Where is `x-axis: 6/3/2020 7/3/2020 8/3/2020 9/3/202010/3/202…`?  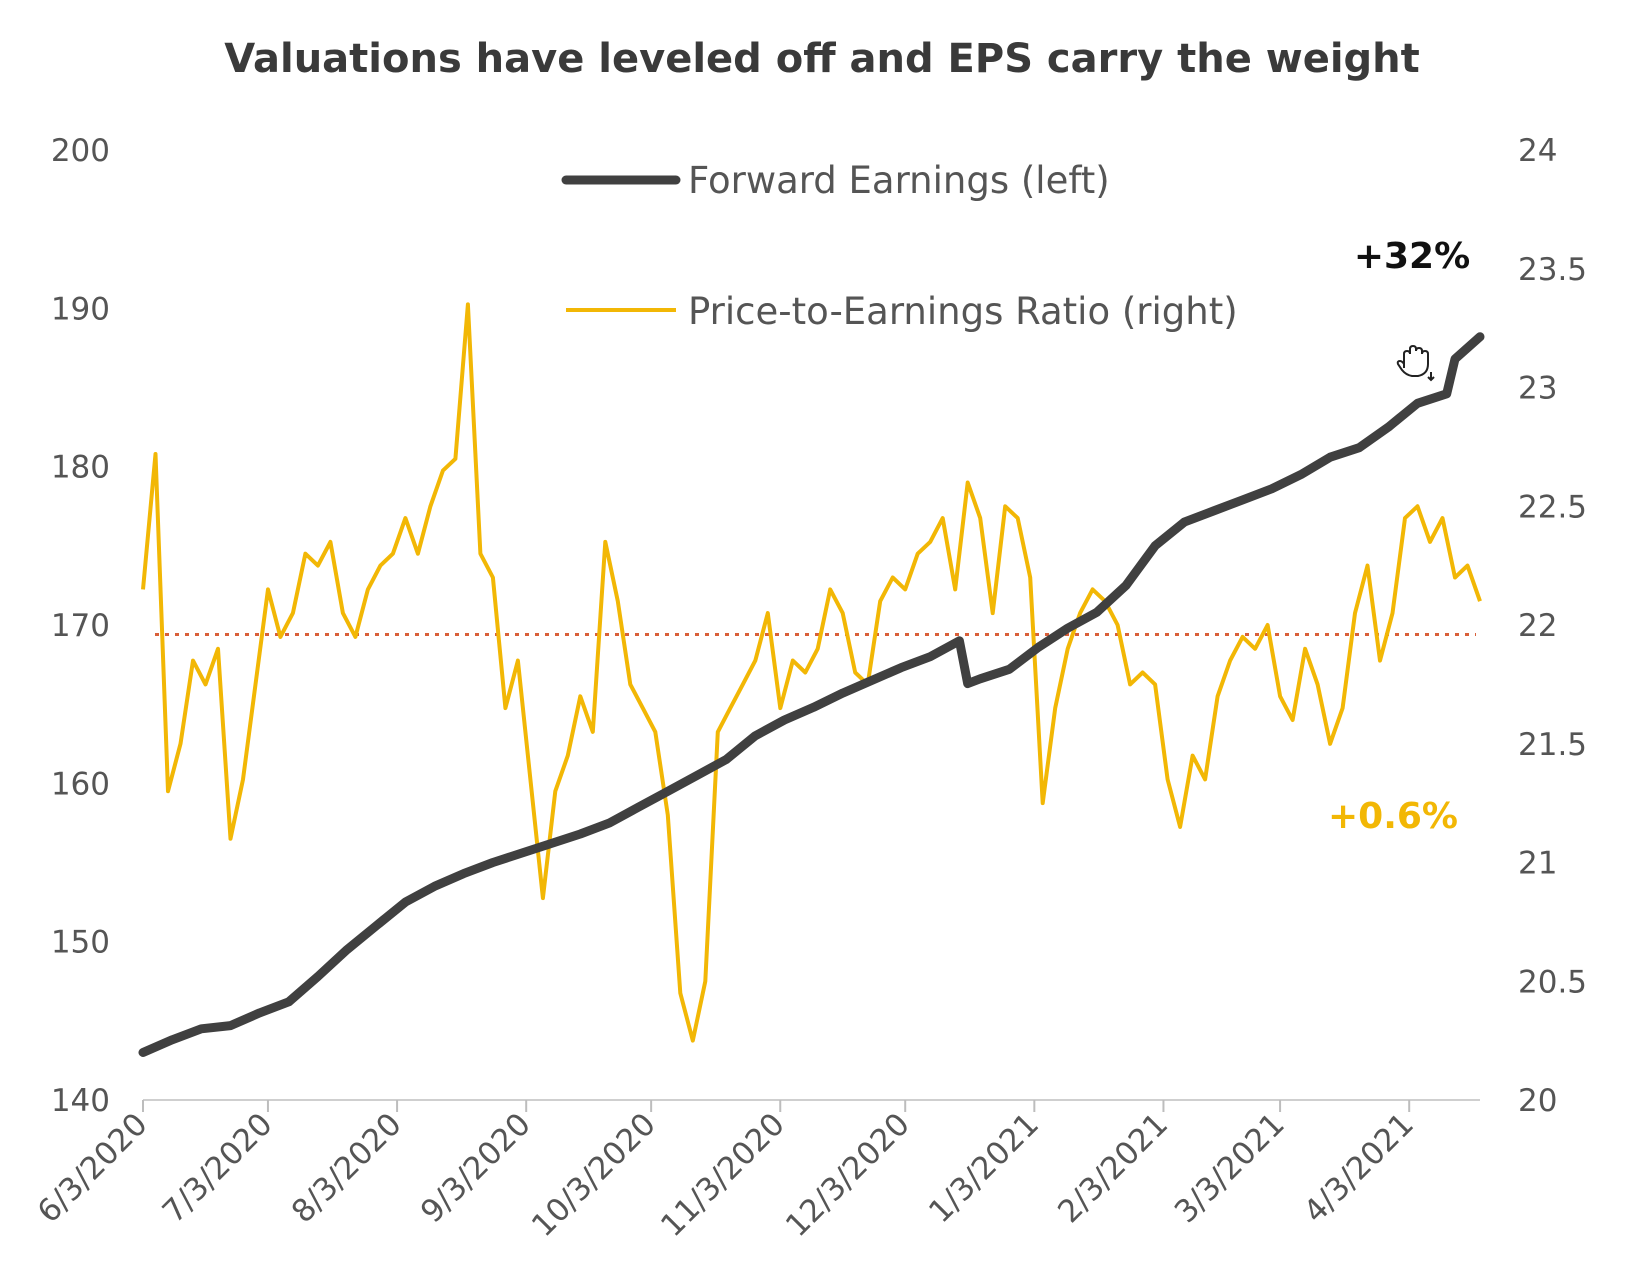 x-axis: 6/3/2020 7/3/2020 8/3/2020 9/3/202010/3/202… is located at coordinates (726, 1172).